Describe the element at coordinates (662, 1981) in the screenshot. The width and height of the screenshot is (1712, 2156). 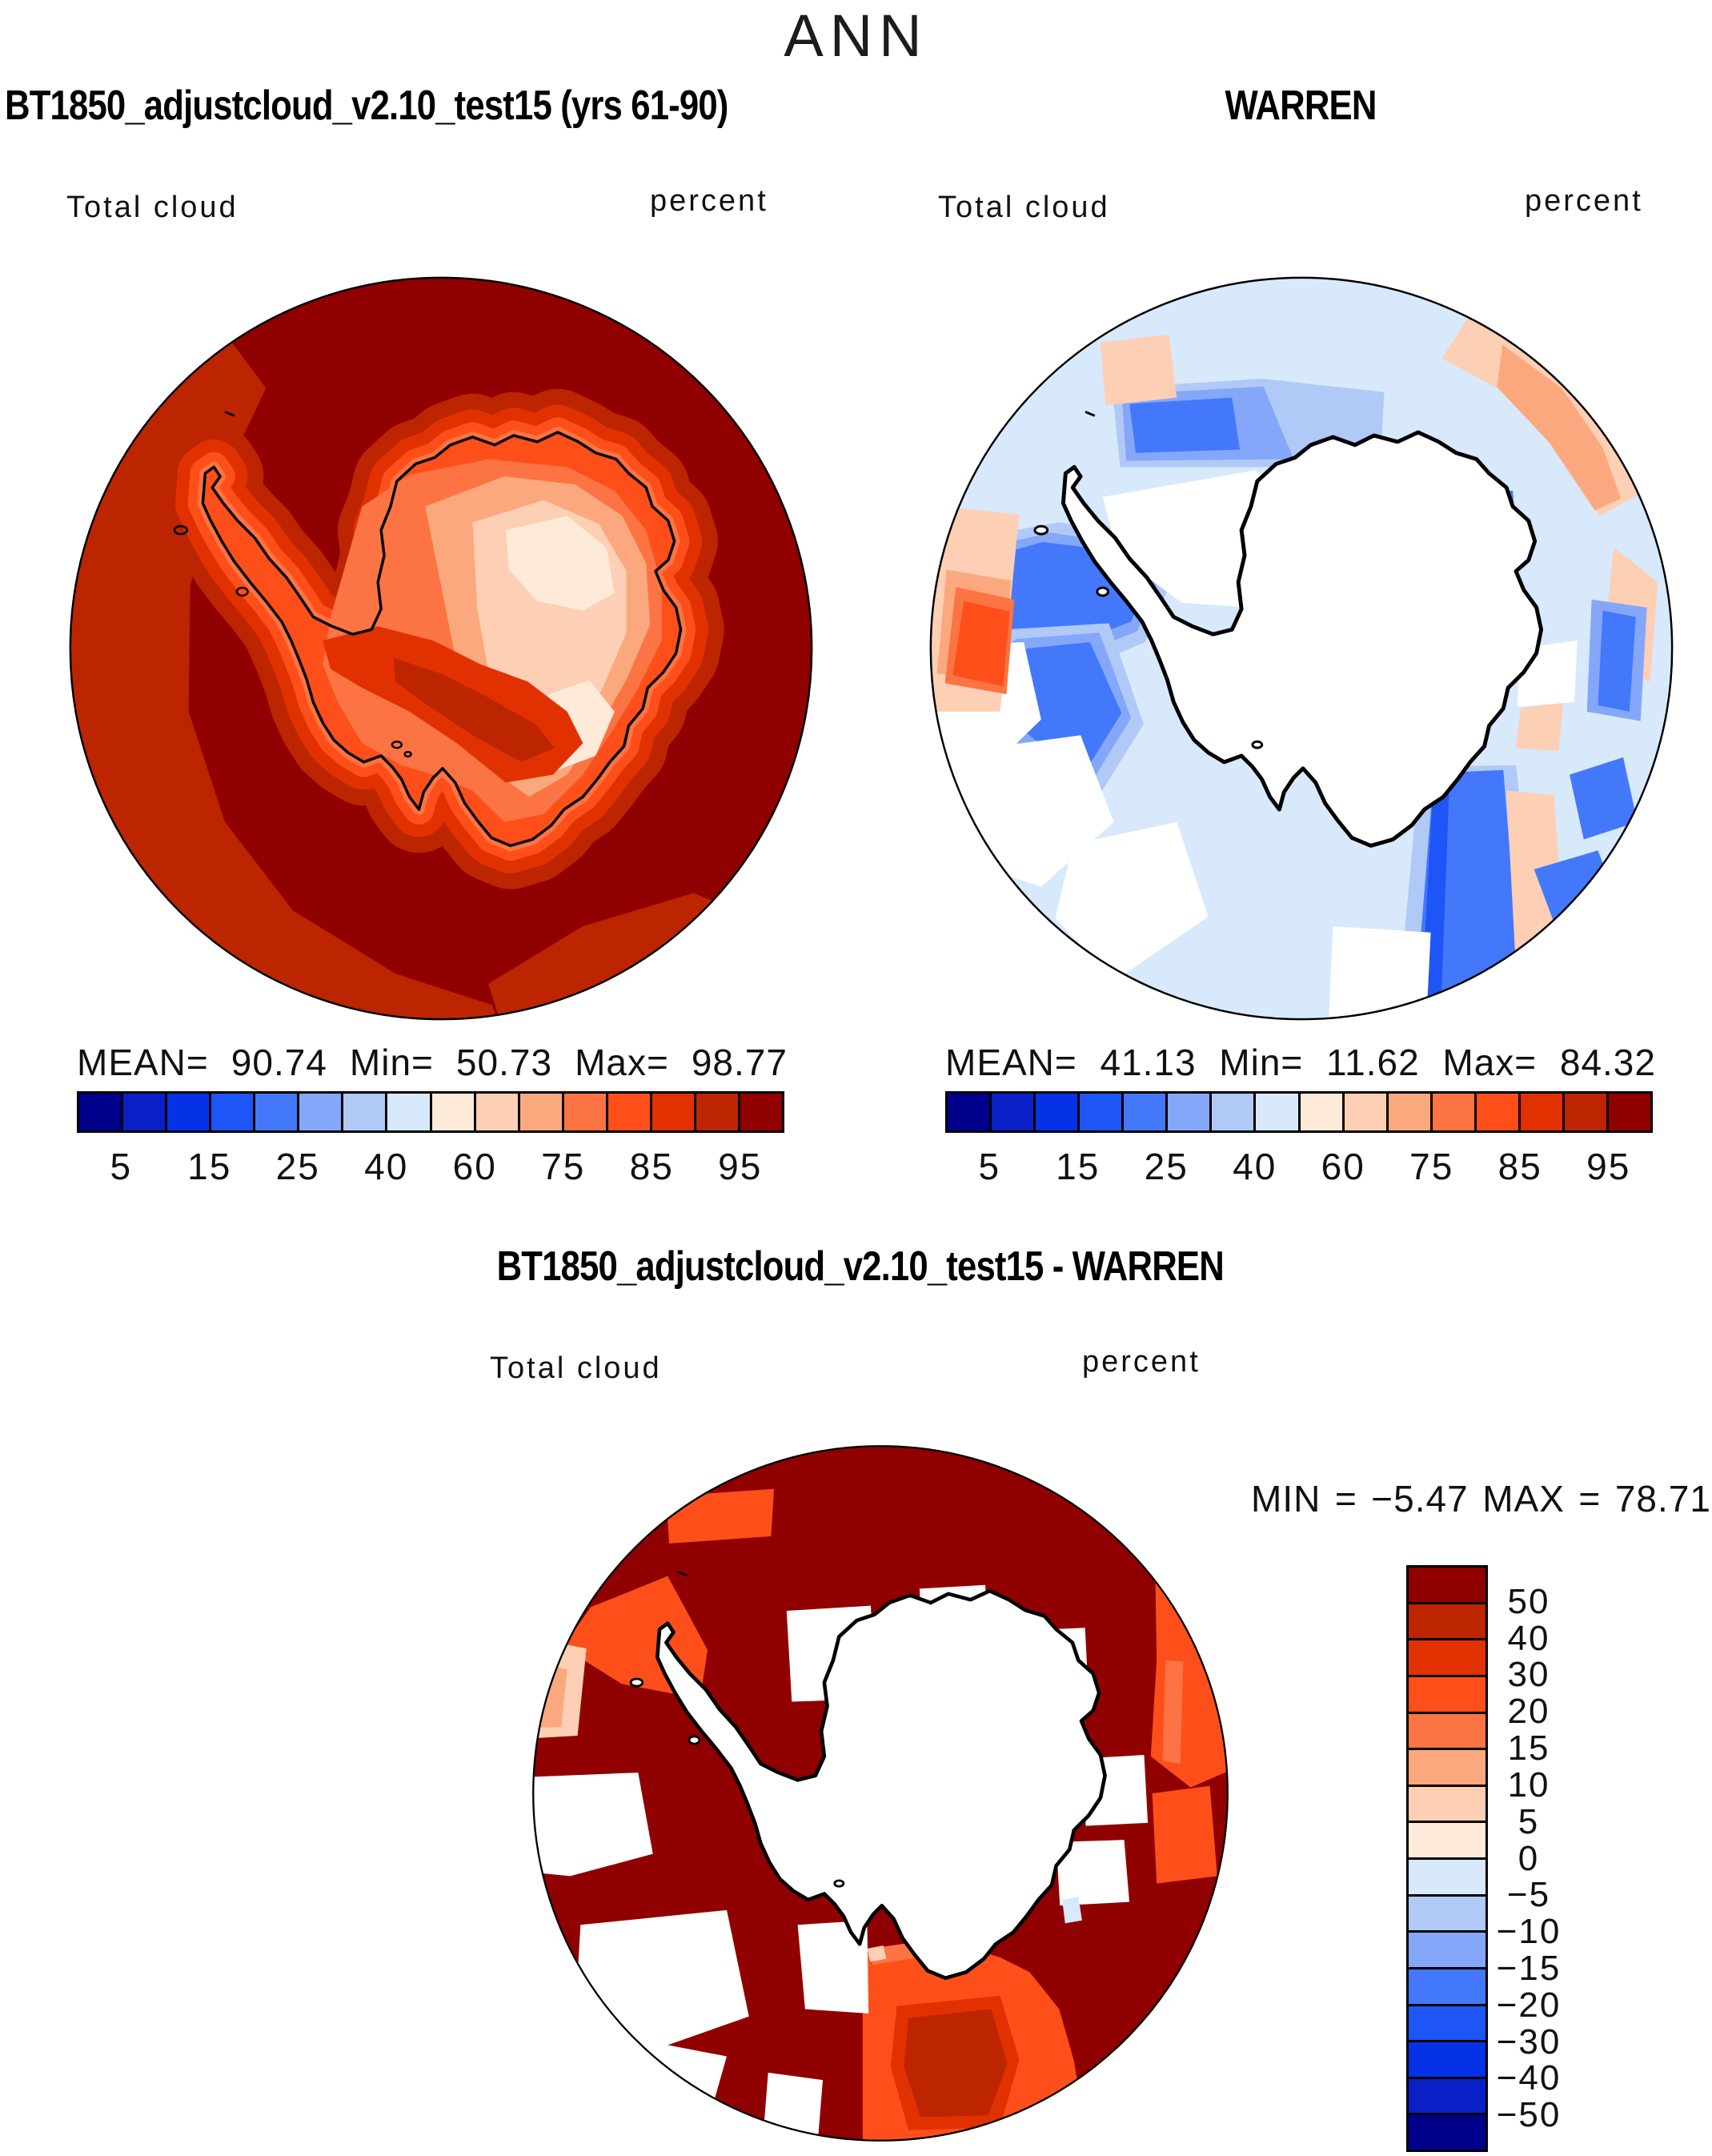
I see `diff-white-wedge-southwest` at that location.